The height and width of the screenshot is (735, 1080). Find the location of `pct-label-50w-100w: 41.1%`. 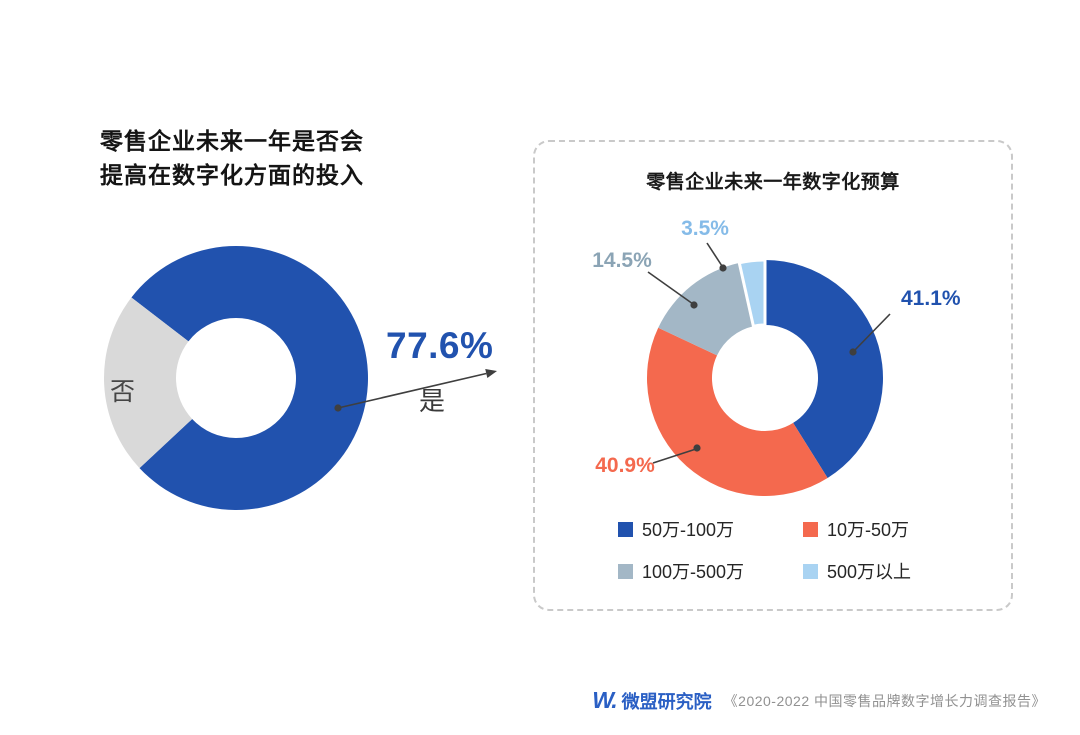

pct-label-50w-100w: 41.1% is located at coordinates (931, 298).